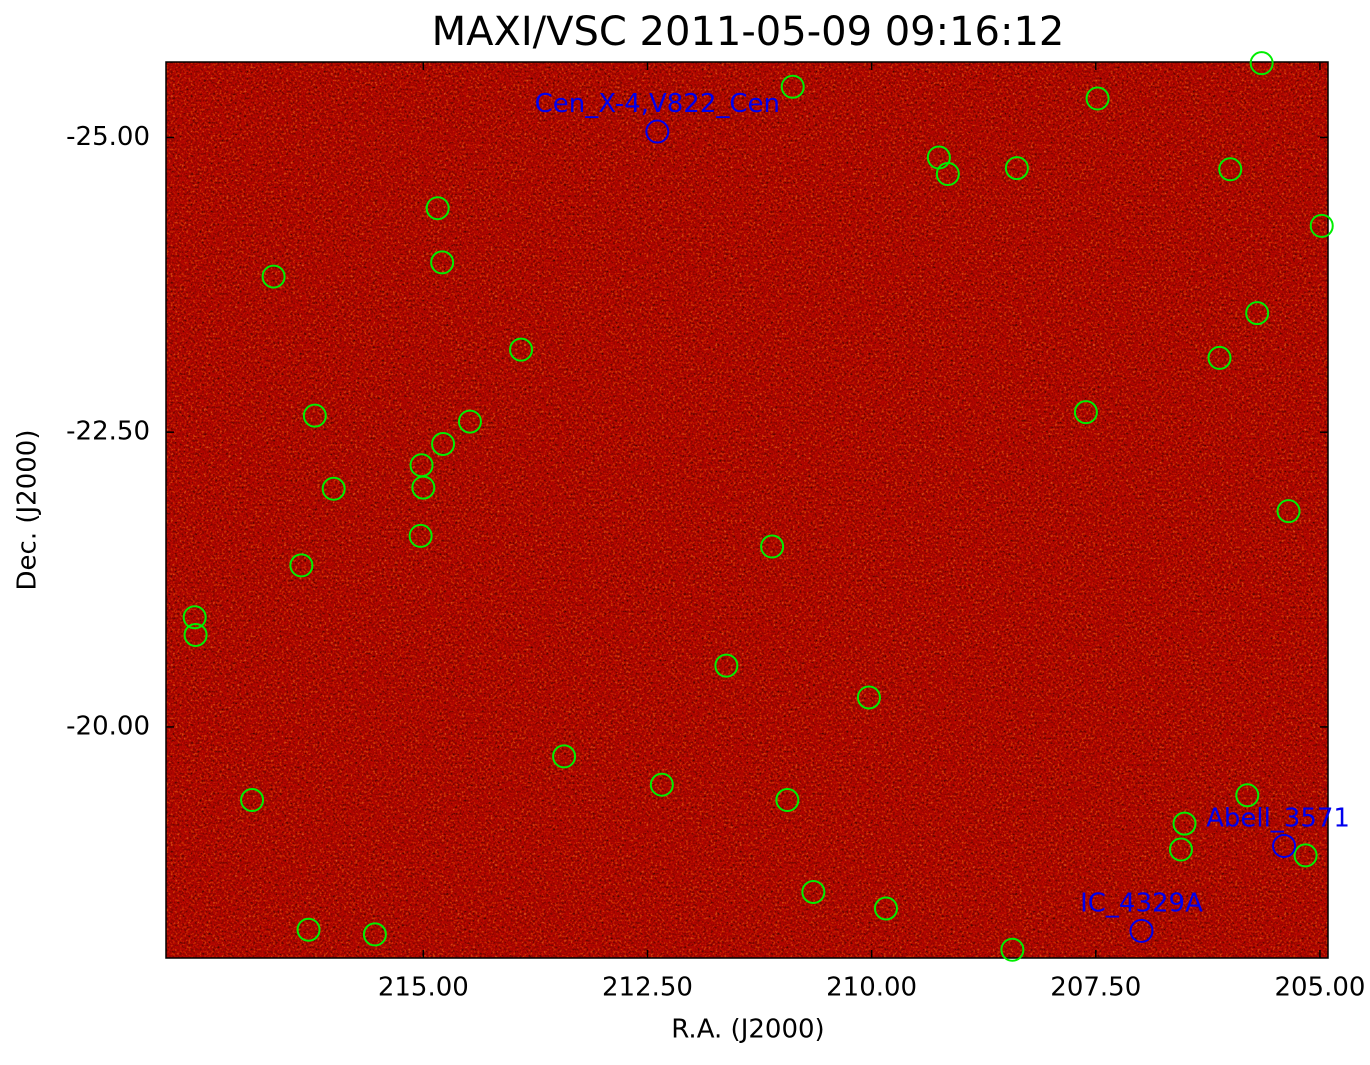 The image size is (1370, 1065). What do you see at coordinates (1278, 819) in the screenshot?
I see `catalog-label: Abell_3571` at bounding box center [1278, 819].